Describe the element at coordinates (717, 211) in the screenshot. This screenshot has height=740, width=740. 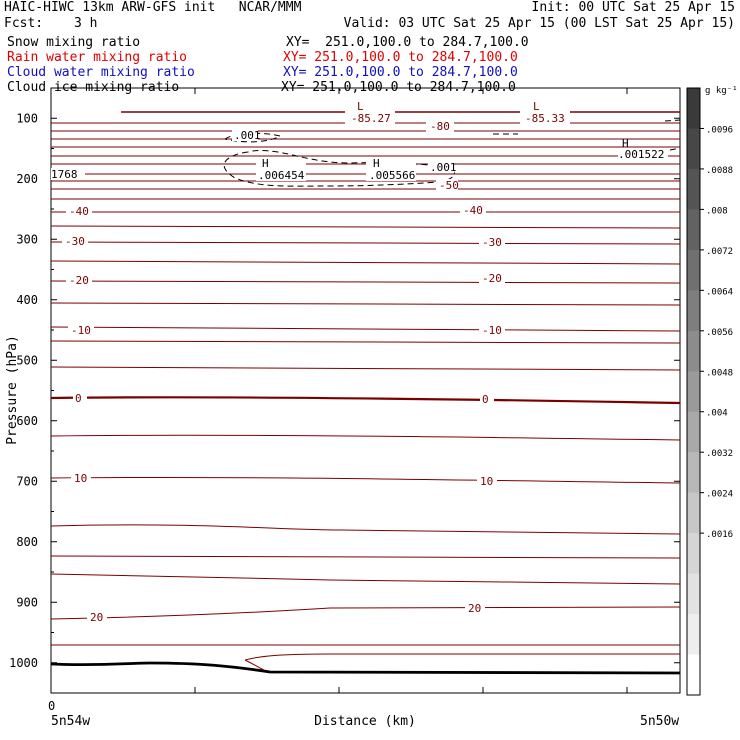
I see `colorbar-tick-label: .008` at that location.